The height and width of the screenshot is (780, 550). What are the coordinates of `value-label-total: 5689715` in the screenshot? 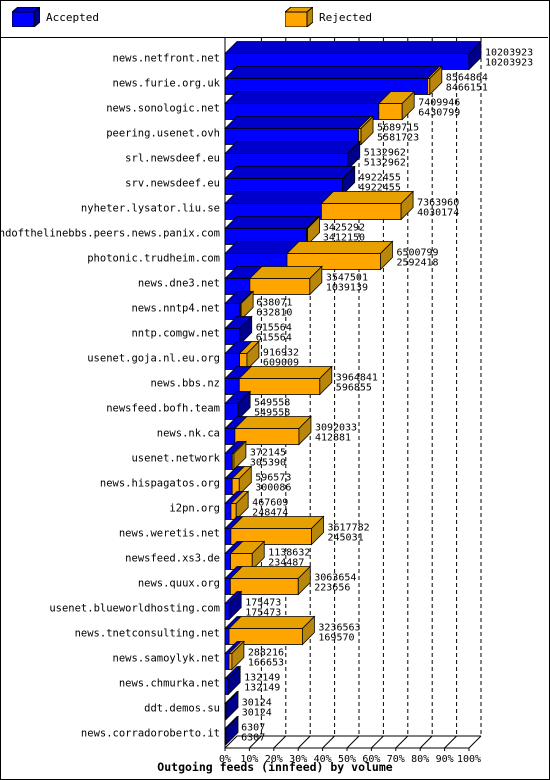 It's located at (398, 128).